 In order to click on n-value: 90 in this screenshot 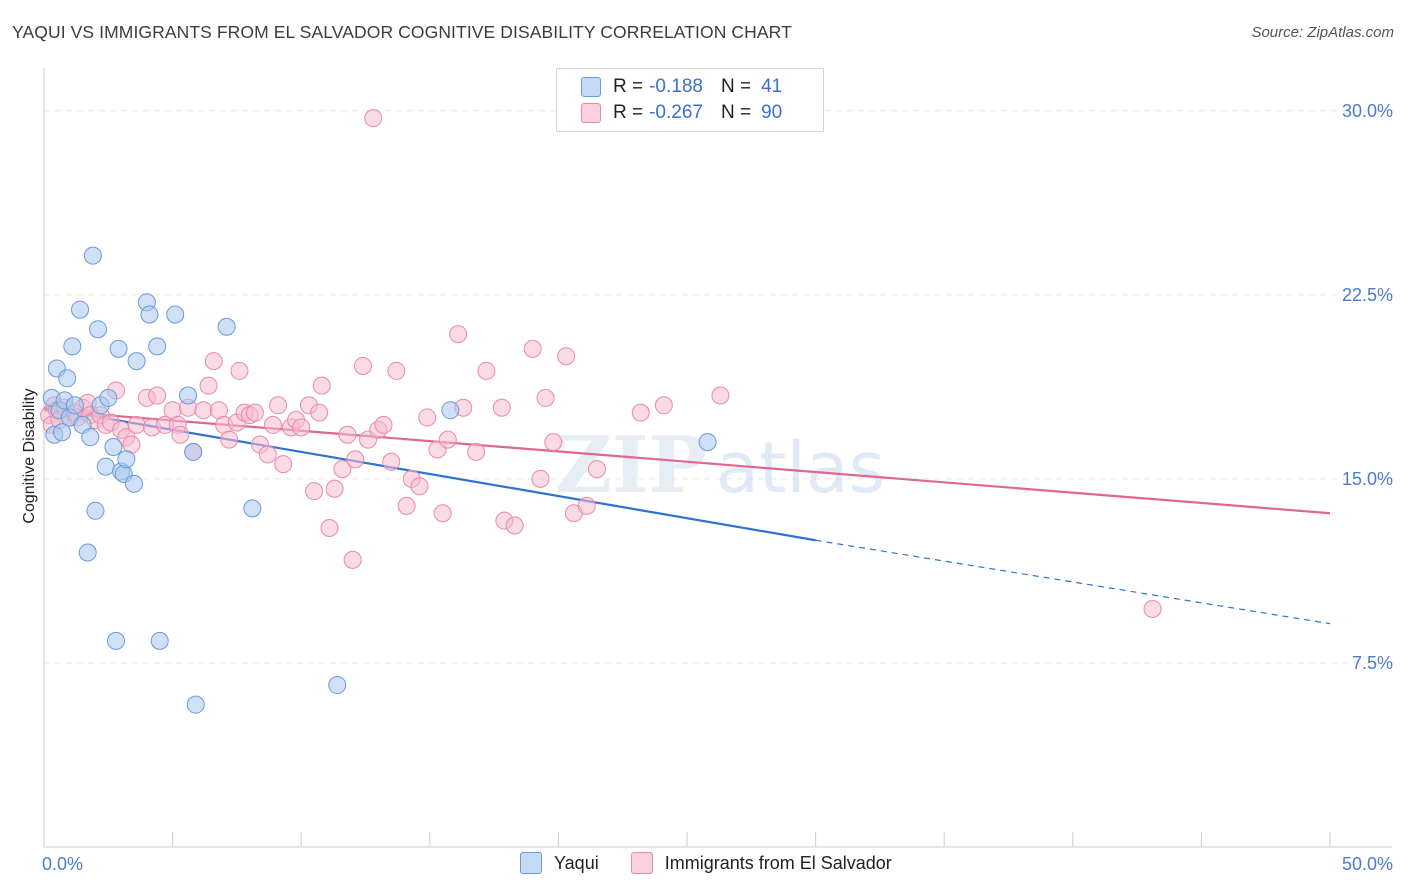, I will do `click(772, 112)`.